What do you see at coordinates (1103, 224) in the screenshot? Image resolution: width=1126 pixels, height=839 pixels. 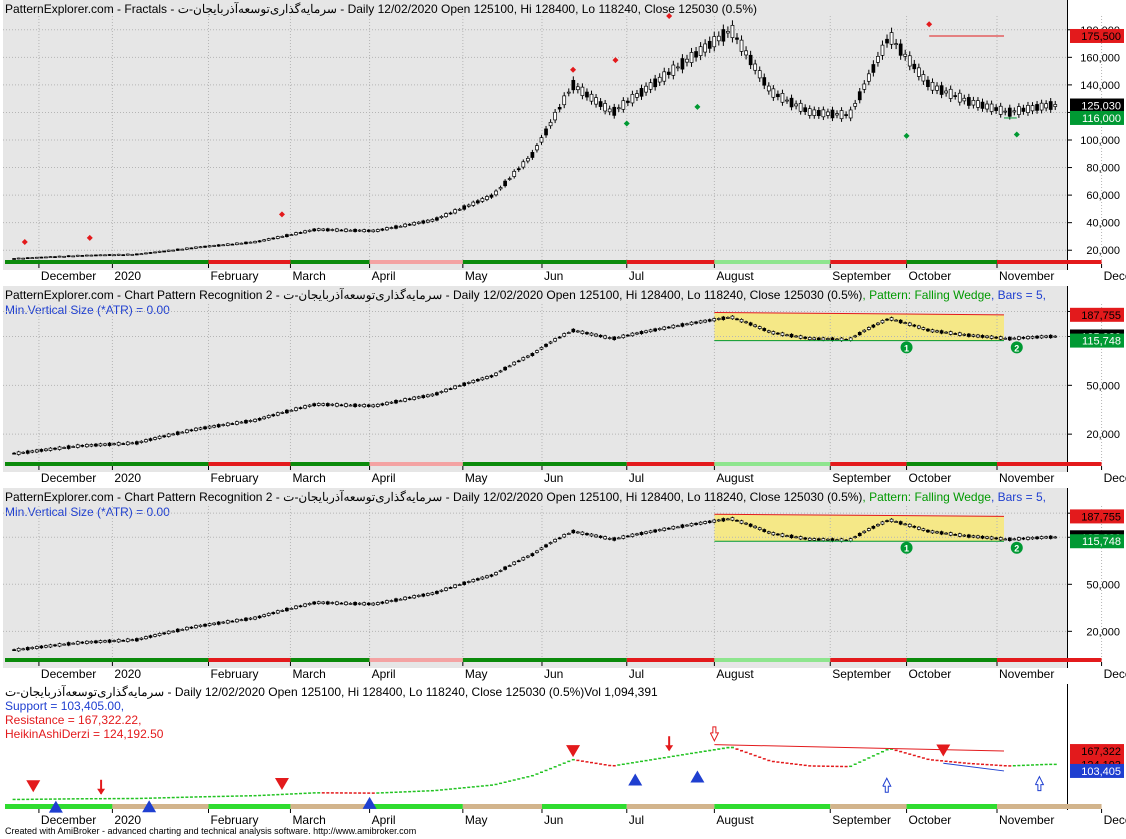 I see `y-tick-label: 40,000` at bounding box center [1103, 224].